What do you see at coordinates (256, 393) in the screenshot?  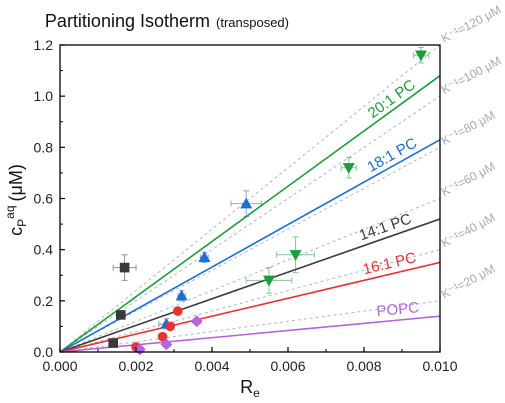 I see `x-axis-label-subscript: e` at bounding box center [256, 393].